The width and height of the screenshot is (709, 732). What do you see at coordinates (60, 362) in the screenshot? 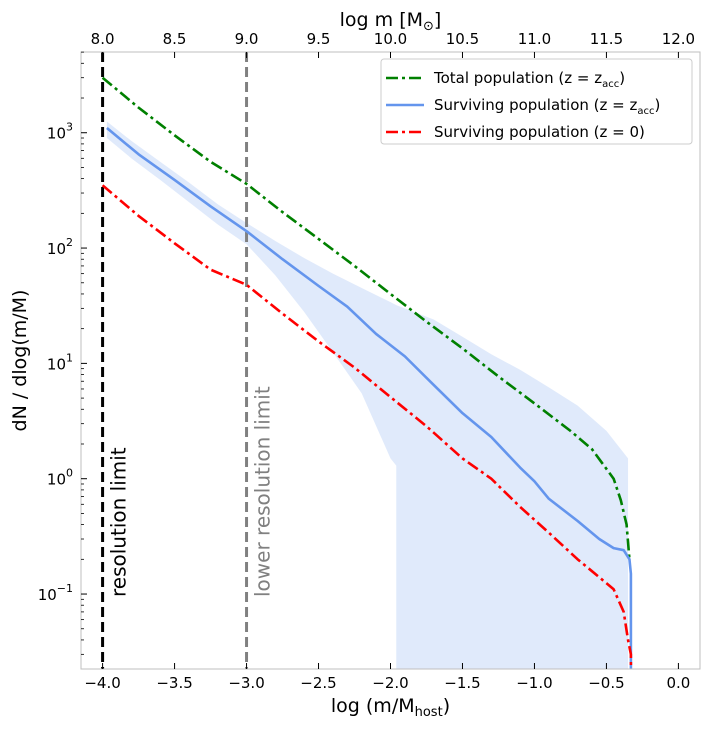
I see `y-tick-label: 10¹` at bounding box center [60, 362].